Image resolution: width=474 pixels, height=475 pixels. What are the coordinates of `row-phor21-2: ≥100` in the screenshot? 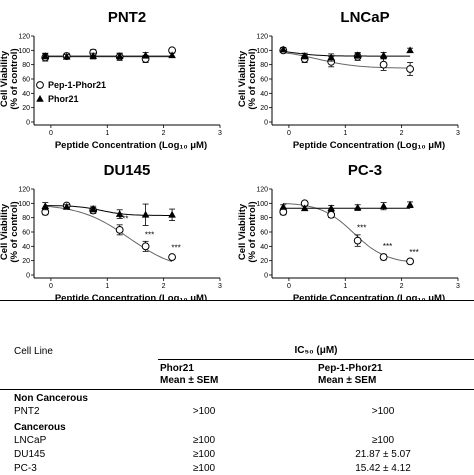 It's located at (204, 454).